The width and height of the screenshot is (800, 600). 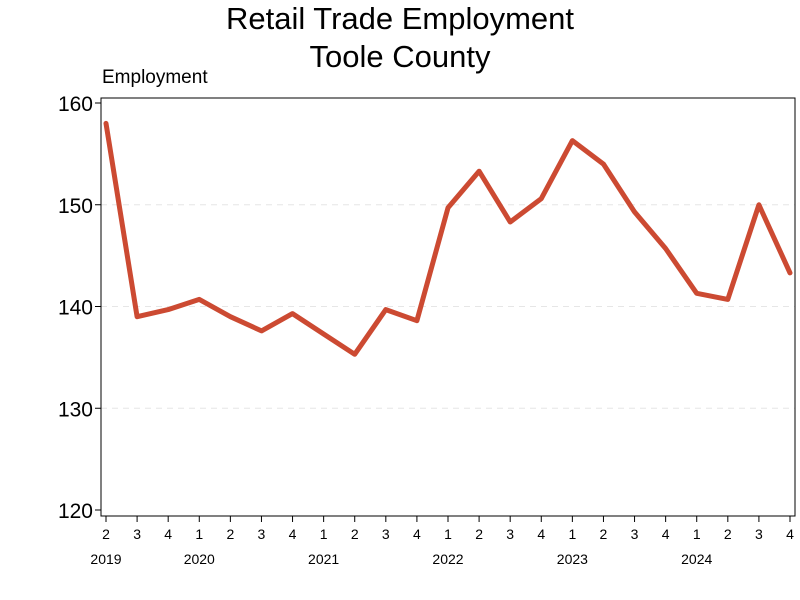 I want to click on y-tick-label: 130, so click(x=75, y=409).